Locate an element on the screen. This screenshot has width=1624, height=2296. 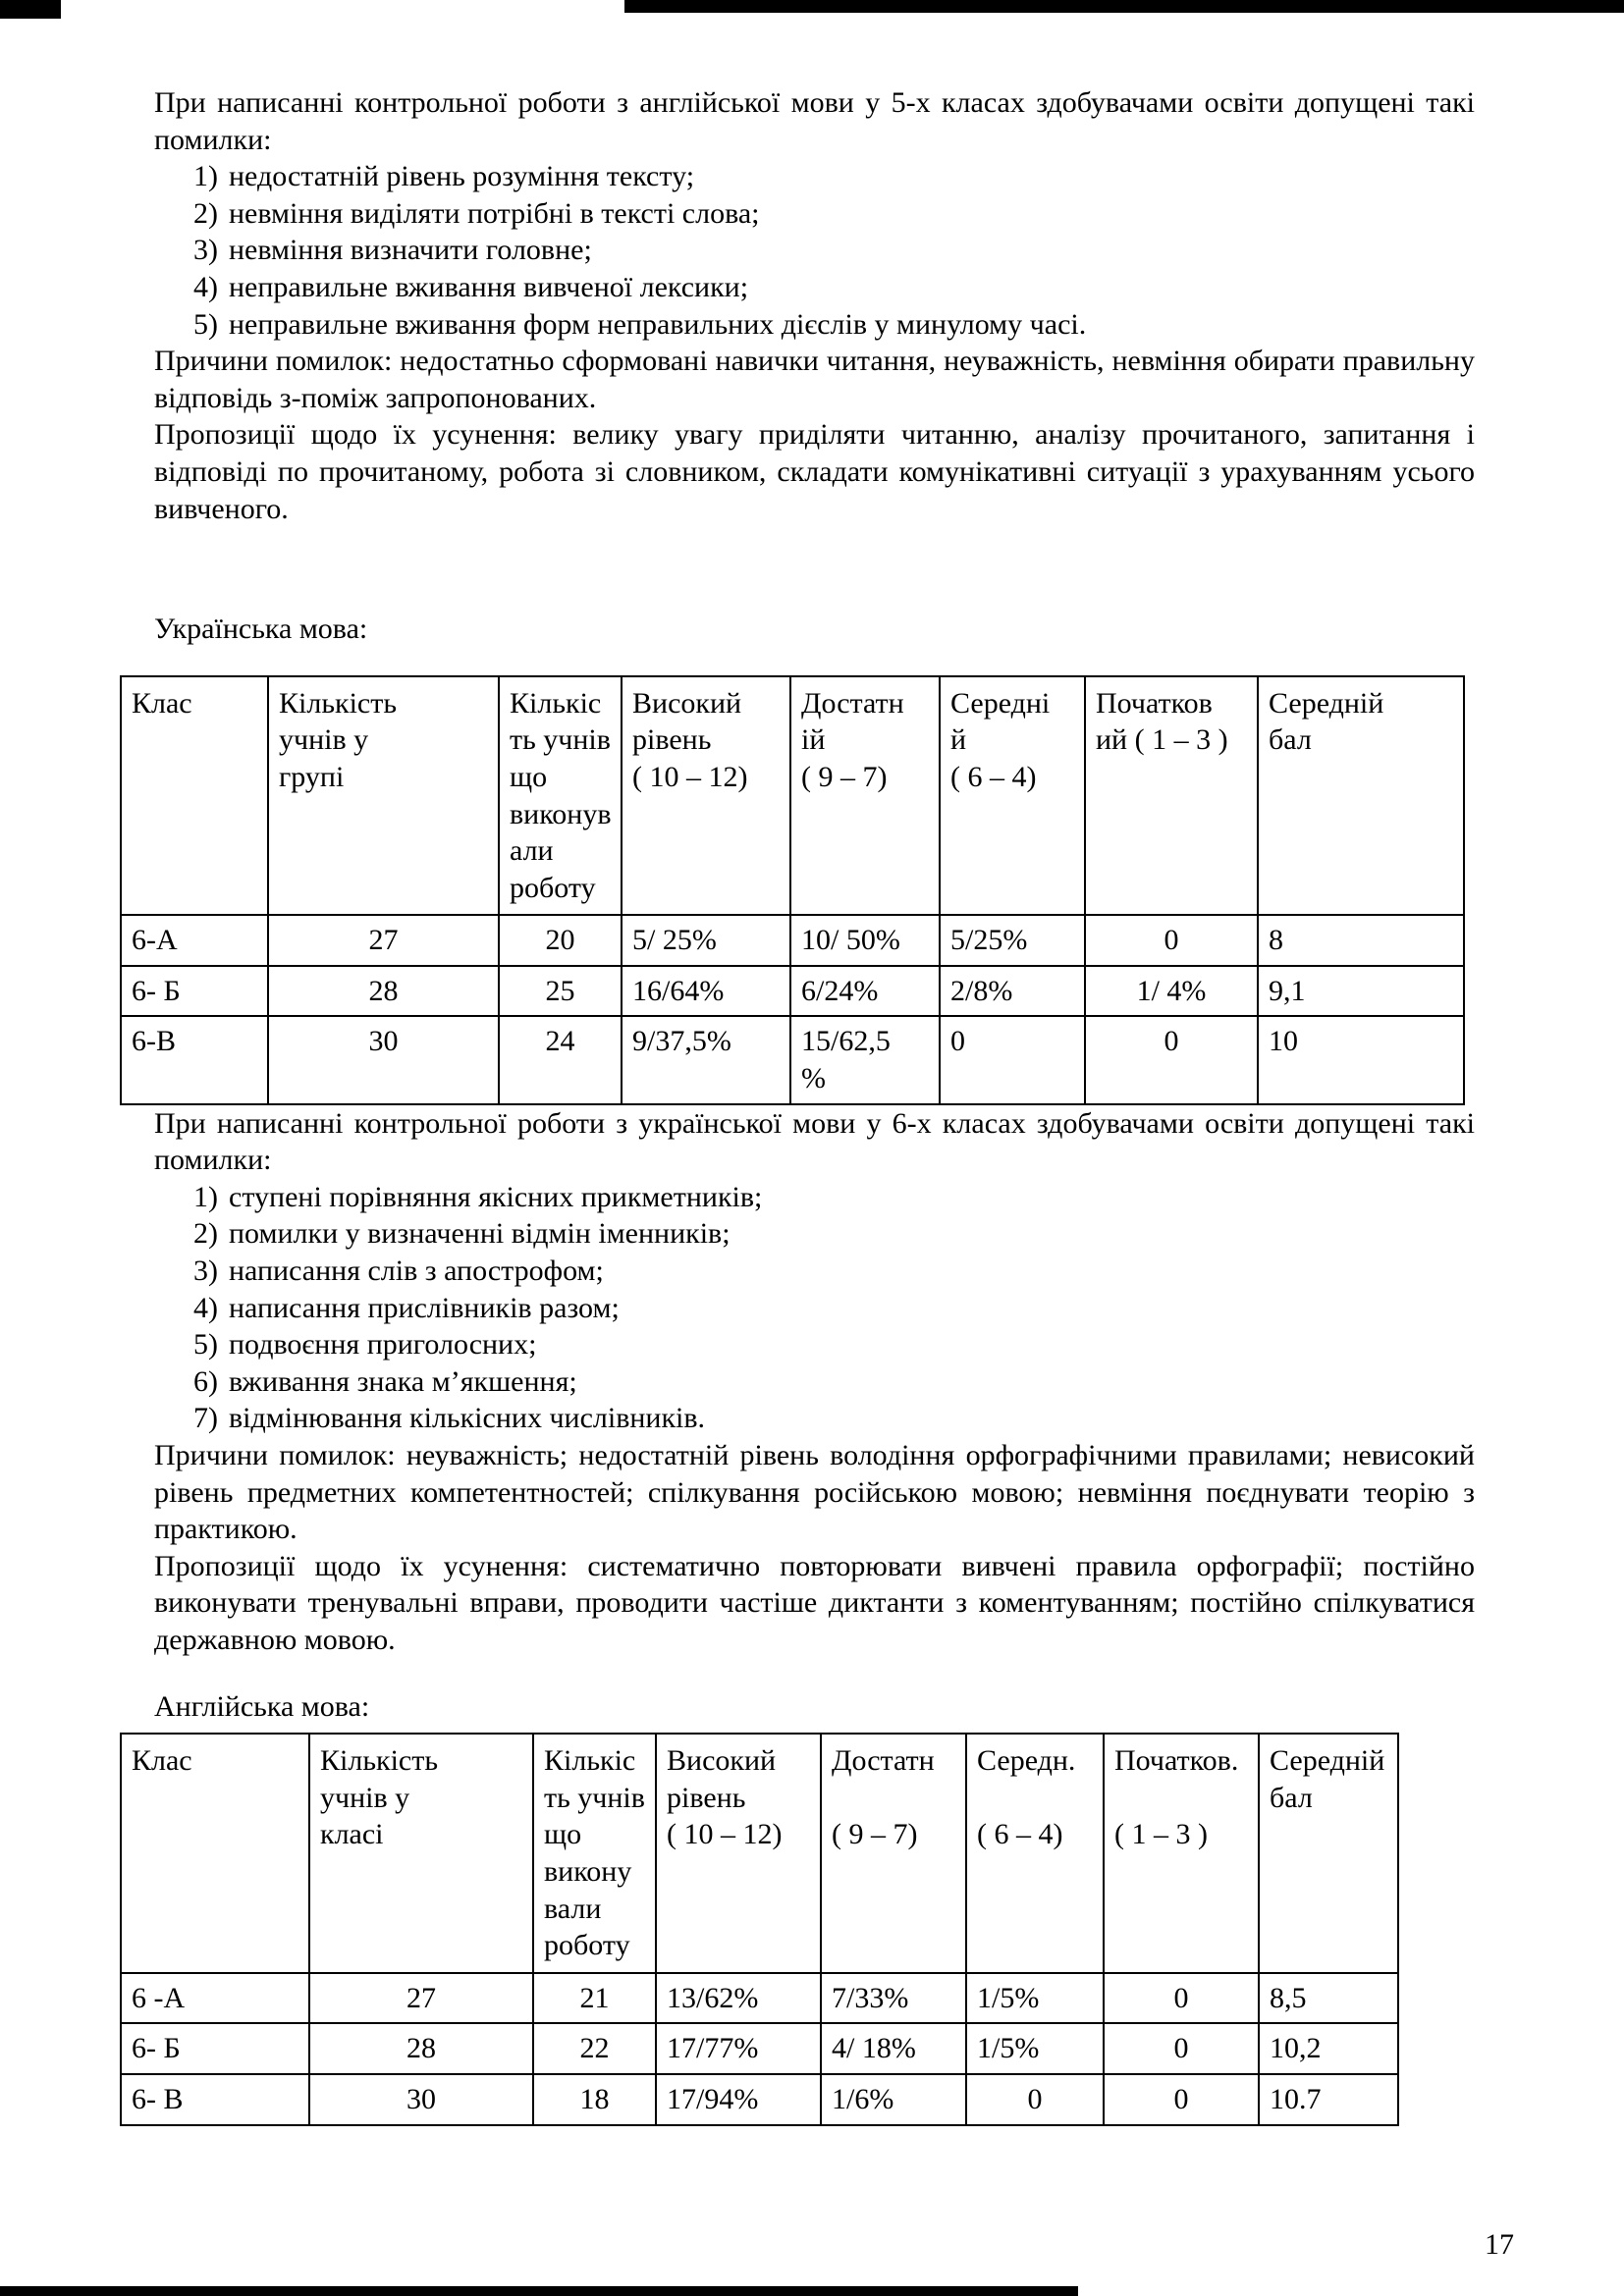
table-cell: 10/ 50% is located at coordinates (865, 940).